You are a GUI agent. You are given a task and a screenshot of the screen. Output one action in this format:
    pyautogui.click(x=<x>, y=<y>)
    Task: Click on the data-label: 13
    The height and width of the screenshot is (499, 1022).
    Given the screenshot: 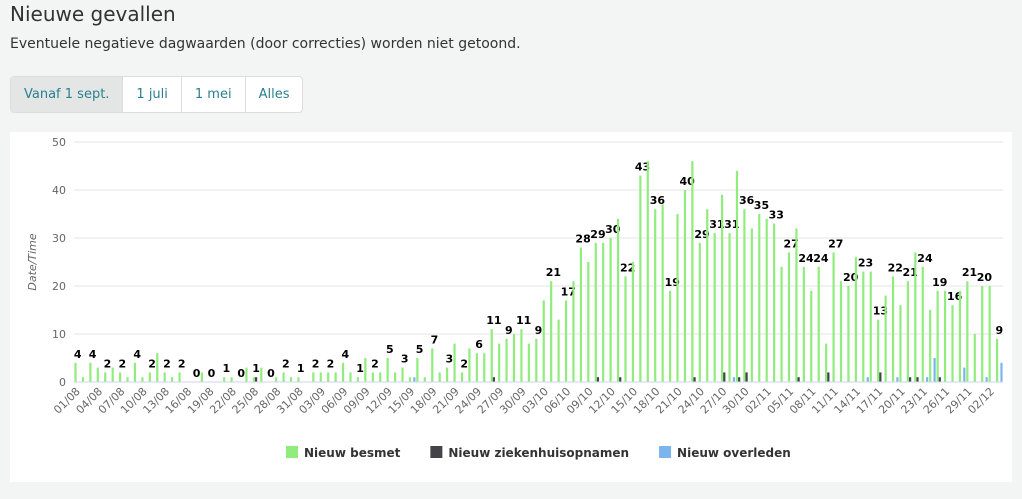 What is the action you would take?
    pyautogui.click(x=880, y=311)
    